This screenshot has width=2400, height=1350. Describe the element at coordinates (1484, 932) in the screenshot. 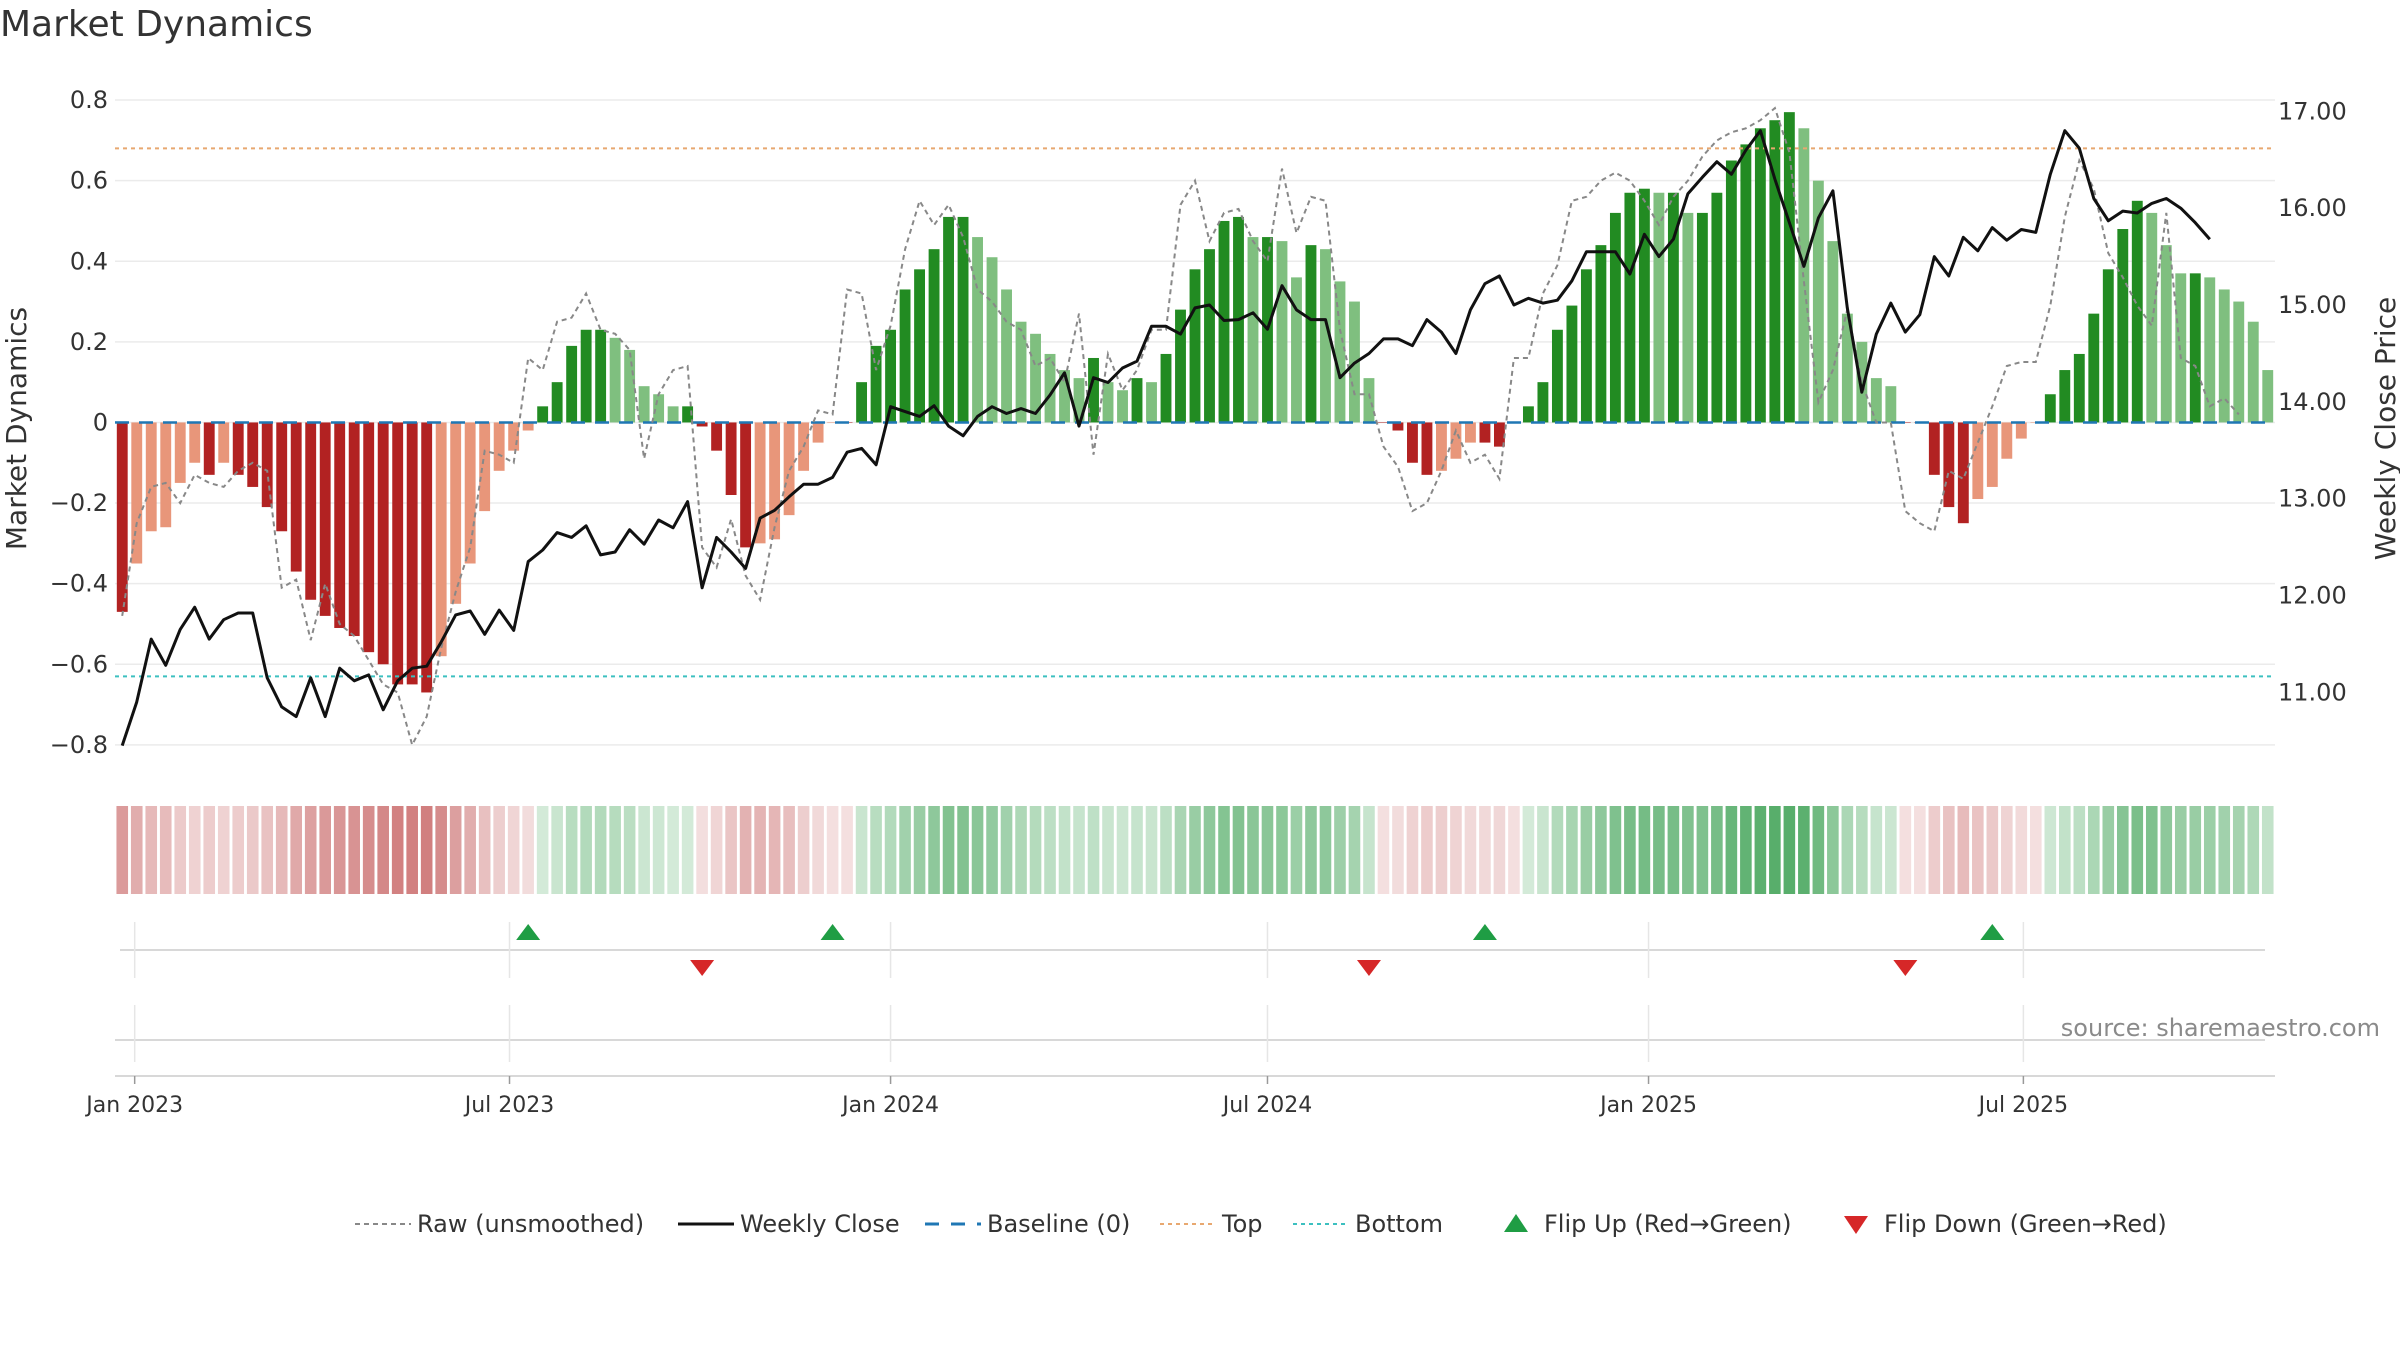

I see `flip-up-marker` at that location.